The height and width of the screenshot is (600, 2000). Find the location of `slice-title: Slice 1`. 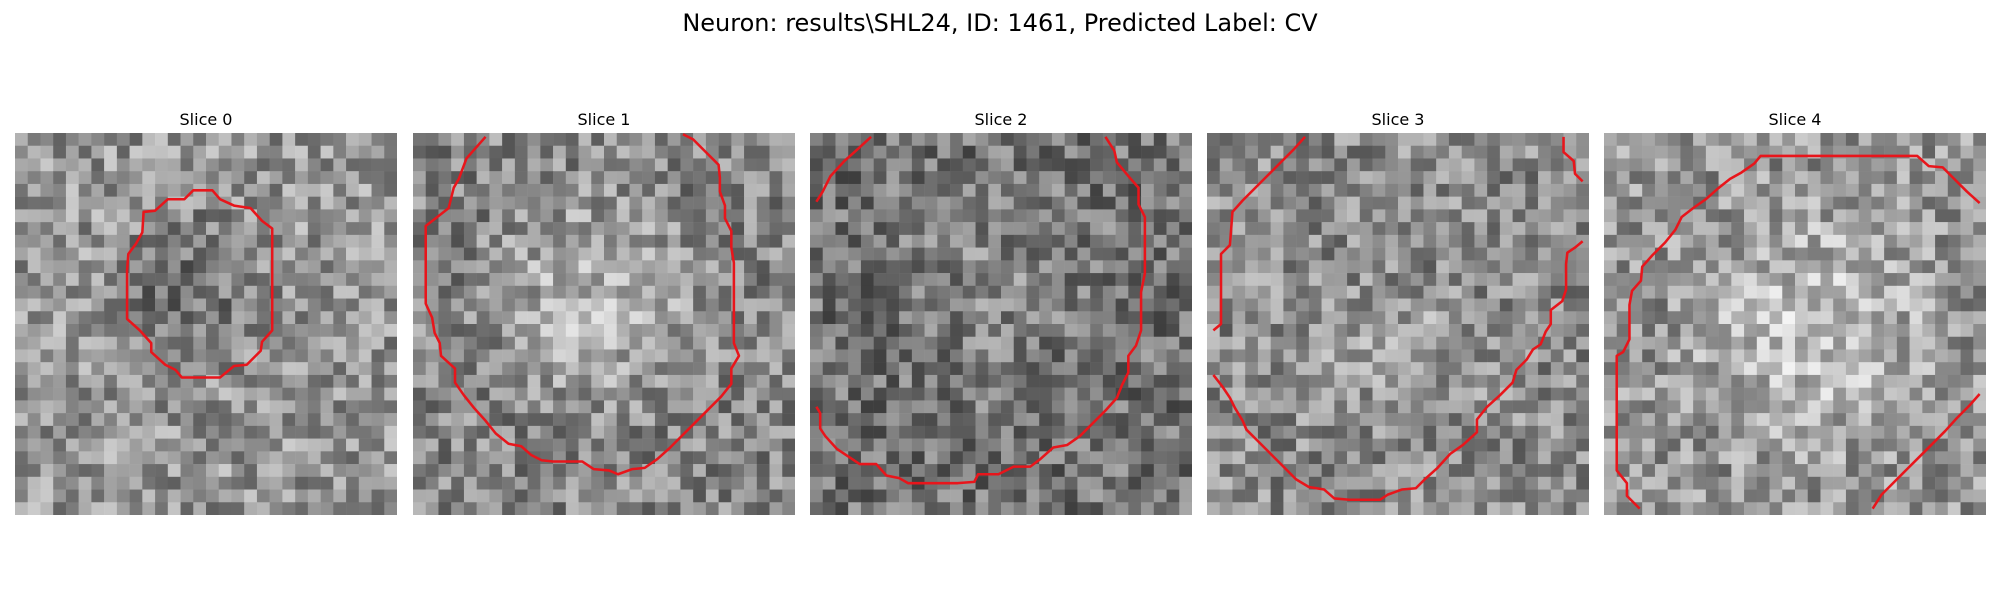

slice-title: Slice 1 is located at coordinates (604, 119).